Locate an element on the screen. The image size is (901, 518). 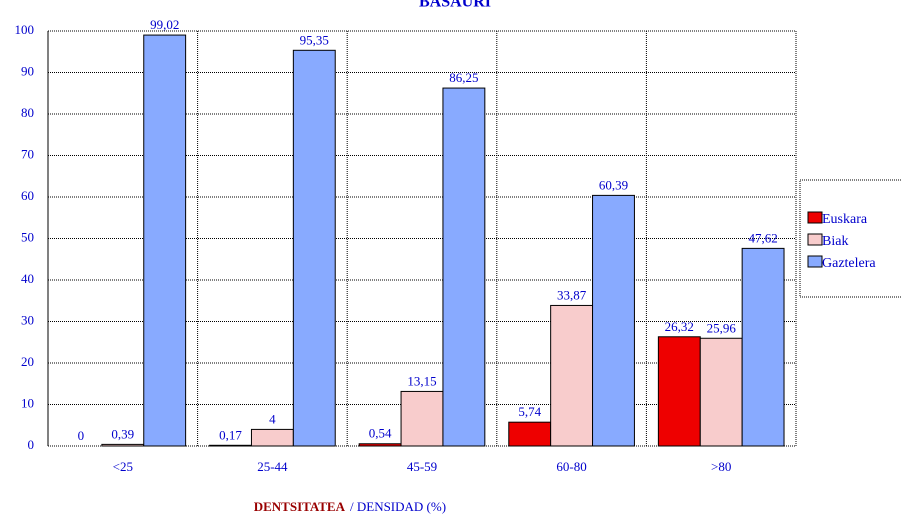
value-label: 86,25 is located at coordinates (463, 77).